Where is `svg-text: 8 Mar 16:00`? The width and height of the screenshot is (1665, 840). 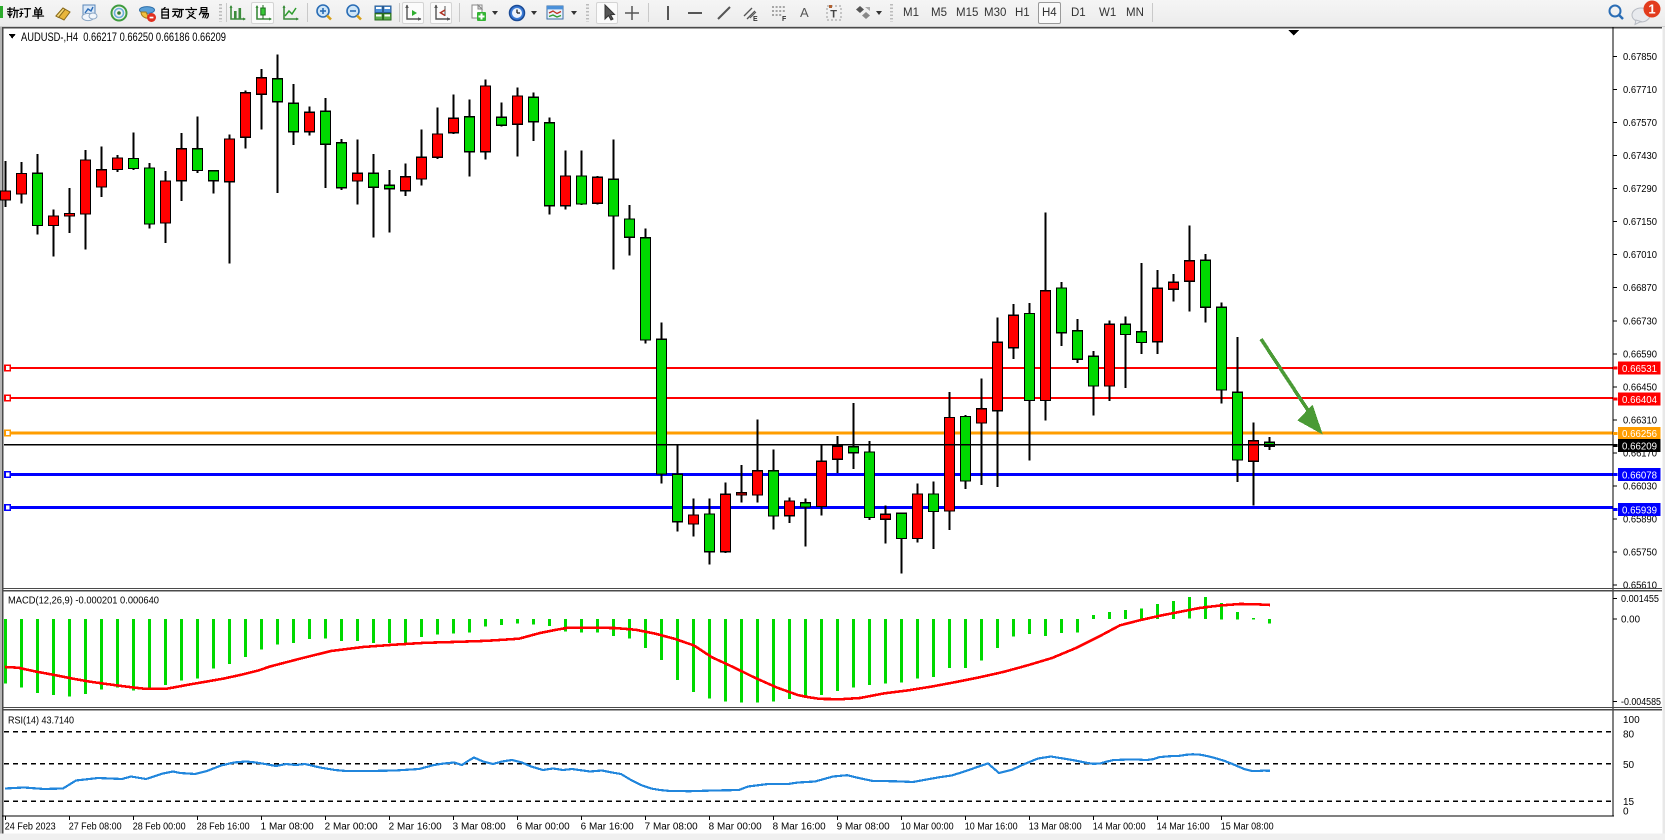 svg-text: 8 Mar 16:00 is located at coordinates (800, 827).